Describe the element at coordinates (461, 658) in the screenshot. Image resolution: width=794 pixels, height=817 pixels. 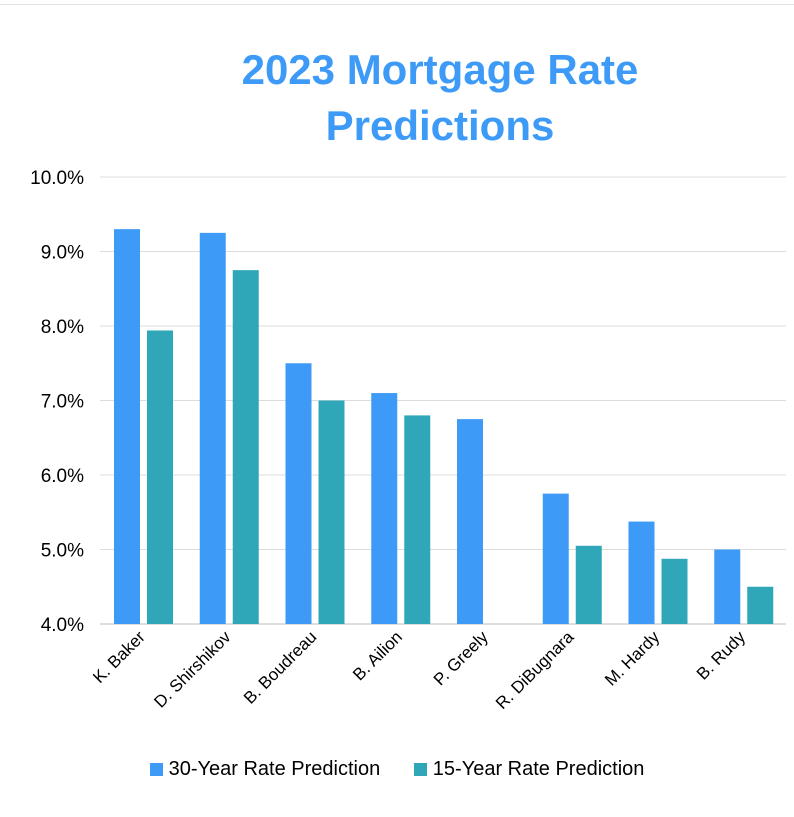
I see `category-label: P. Greely` at that location.